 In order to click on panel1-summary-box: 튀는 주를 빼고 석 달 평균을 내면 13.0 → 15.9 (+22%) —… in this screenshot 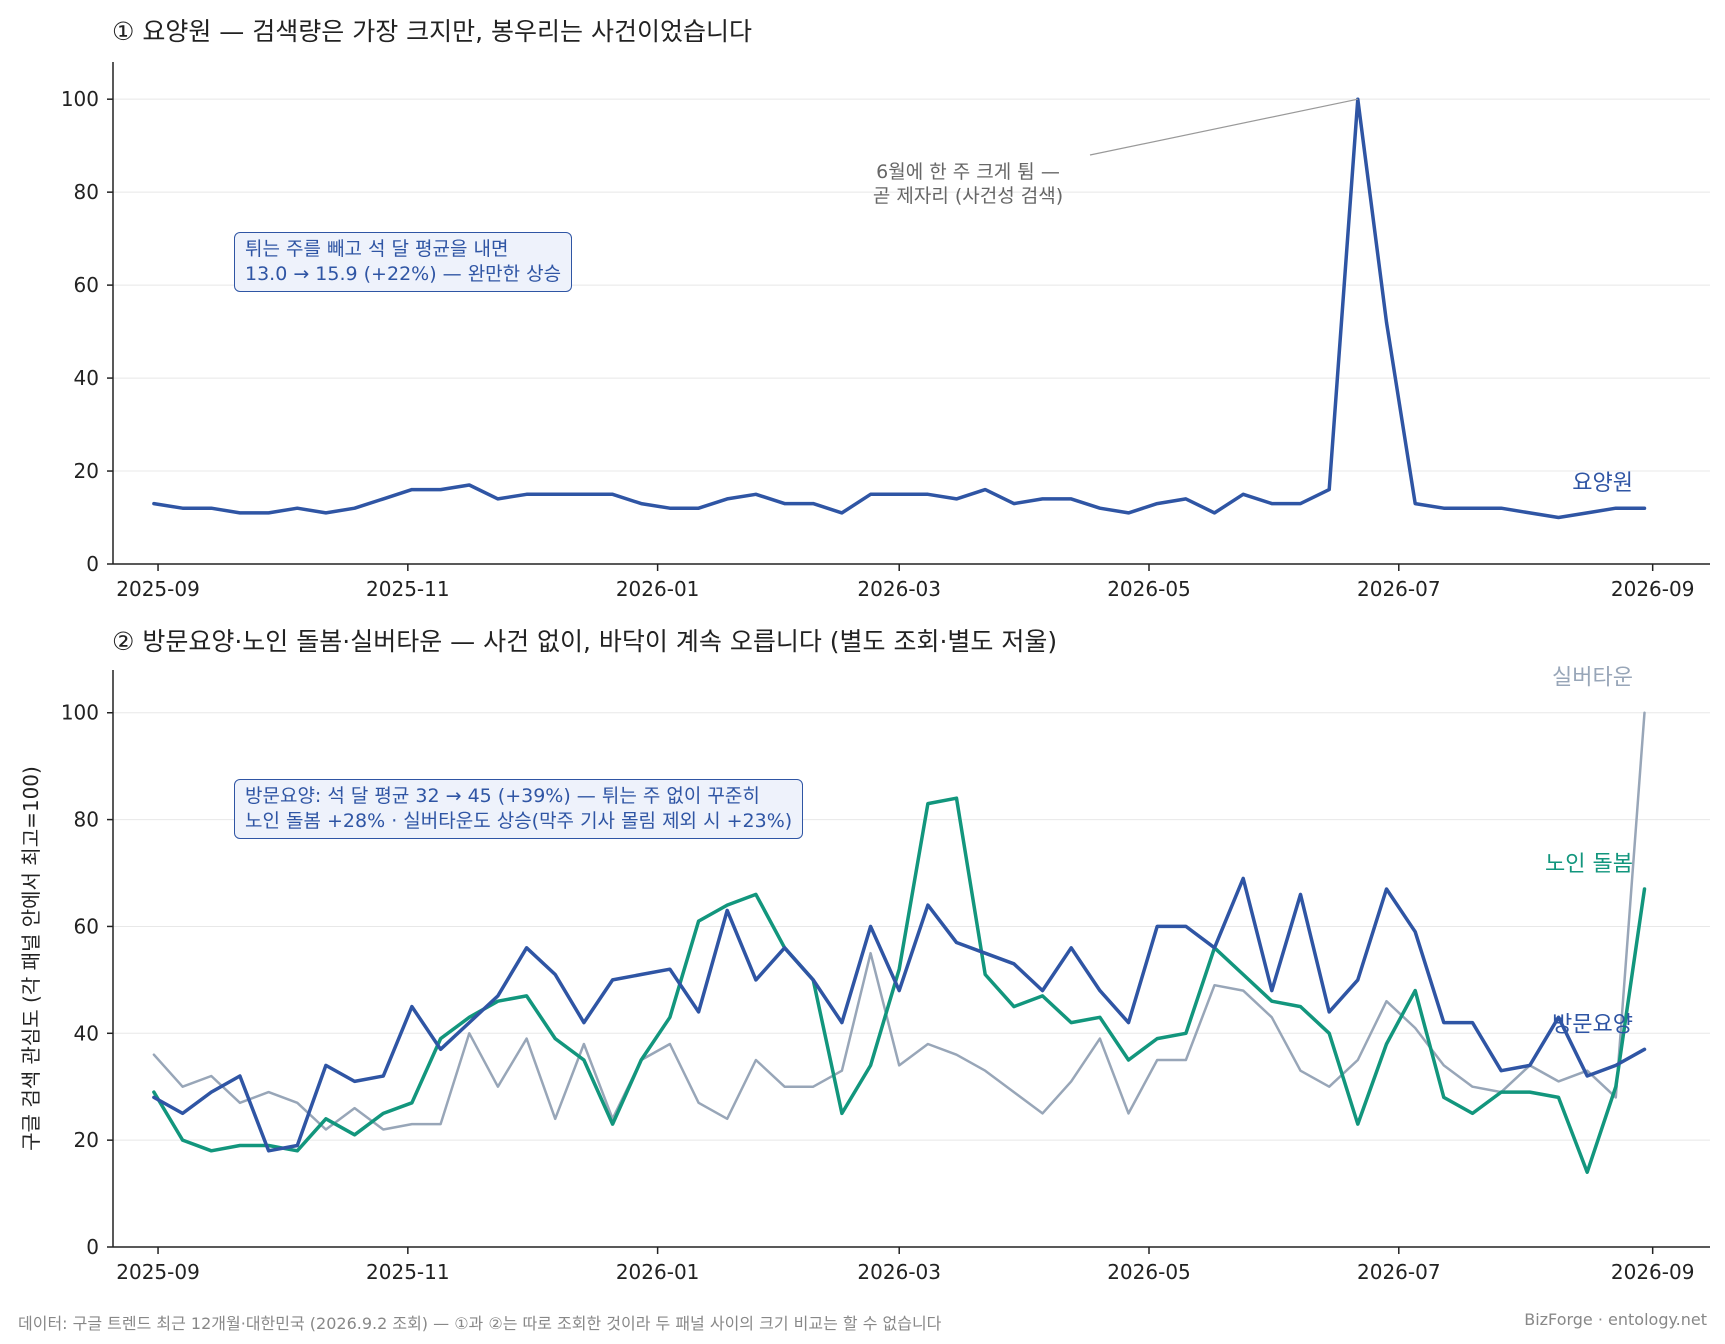, I will do `click(403, 262)`.